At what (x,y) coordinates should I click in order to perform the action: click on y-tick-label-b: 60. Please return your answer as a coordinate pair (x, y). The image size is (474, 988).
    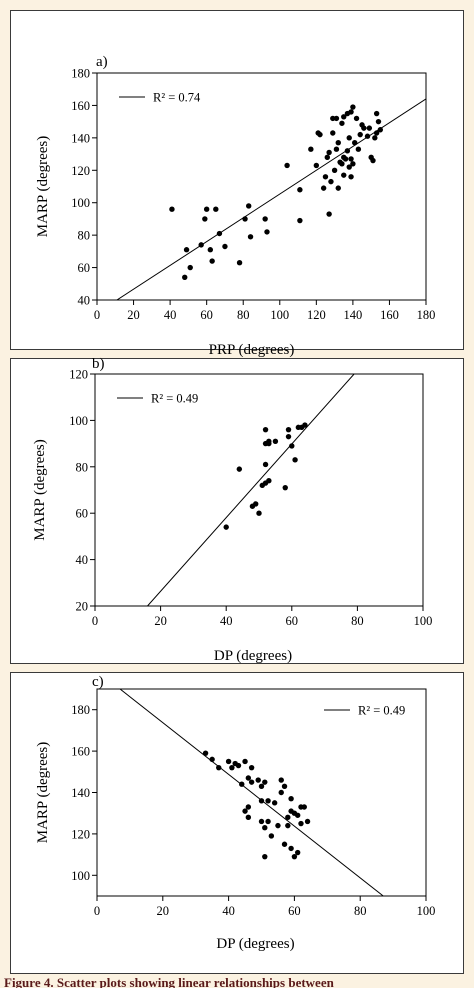
    Looking at the image, I should click on (82, 514).